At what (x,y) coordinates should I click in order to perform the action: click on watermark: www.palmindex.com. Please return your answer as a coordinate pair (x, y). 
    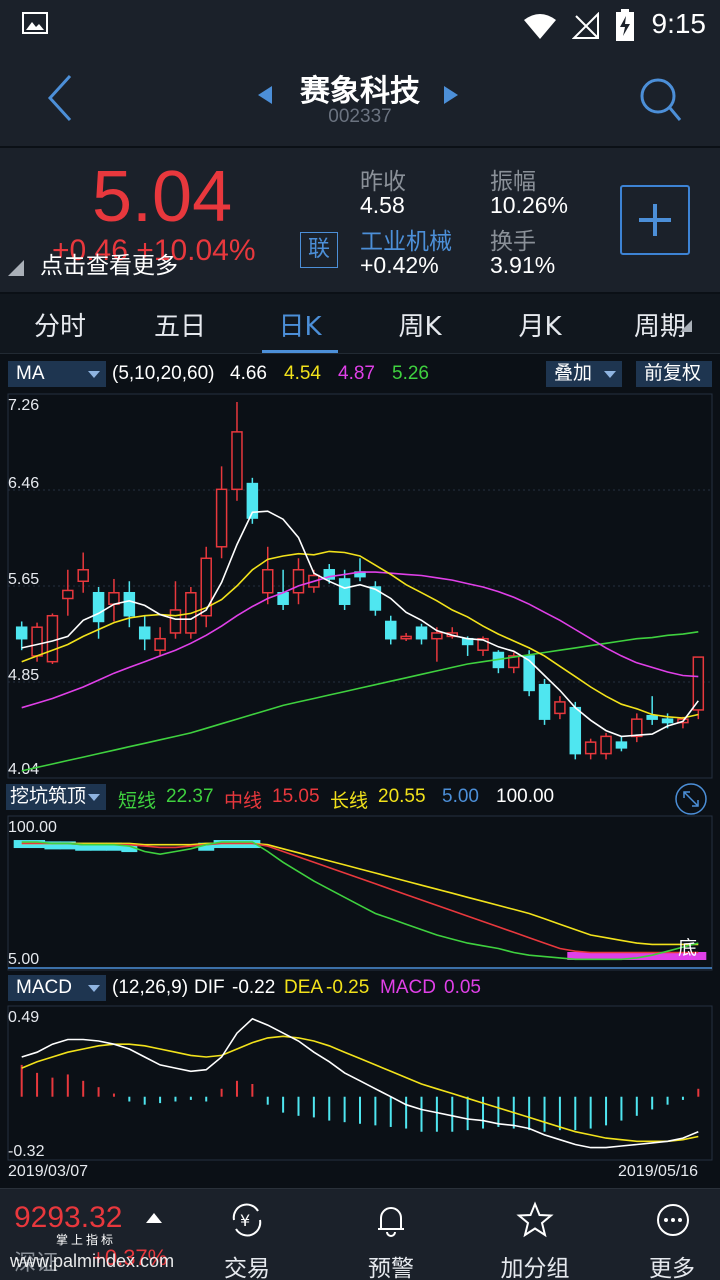
    Looking at the image, I should click on (92, 1261).